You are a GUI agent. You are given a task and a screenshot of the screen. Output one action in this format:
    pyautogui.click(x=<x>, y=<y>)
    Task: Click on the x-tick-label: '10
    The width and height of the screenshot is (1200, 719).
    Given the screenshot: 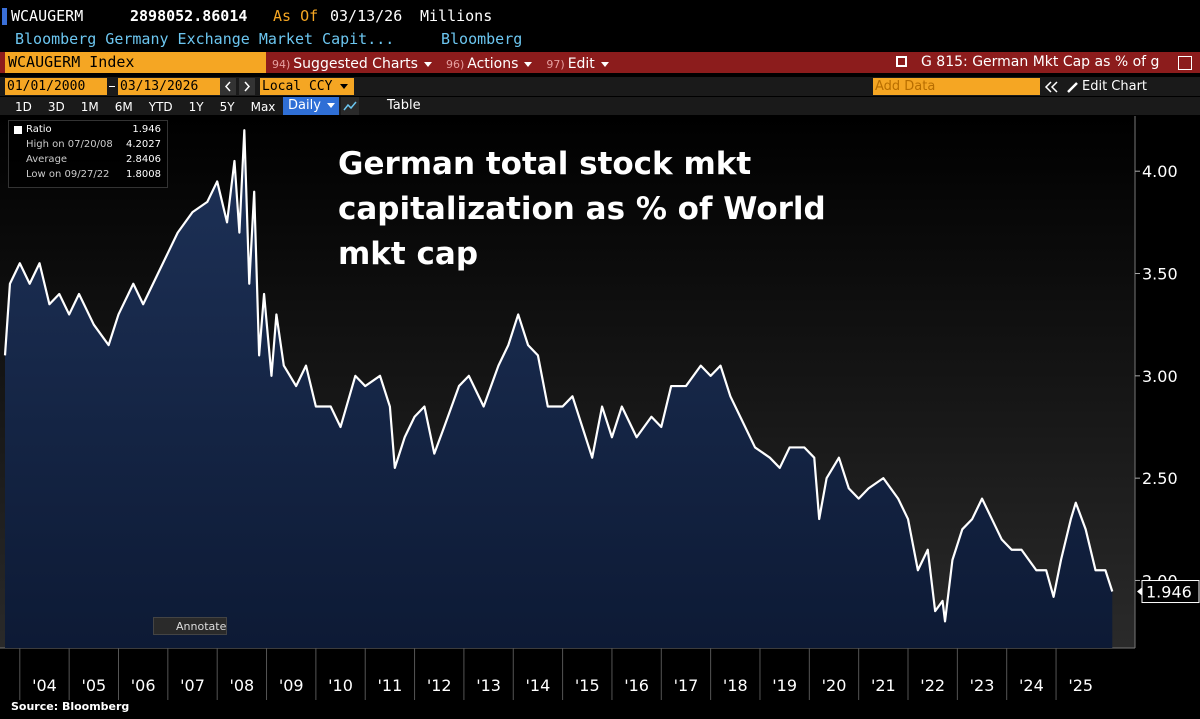 What is the action you would take?
    pyautogui.click(x=340, y=685)
    